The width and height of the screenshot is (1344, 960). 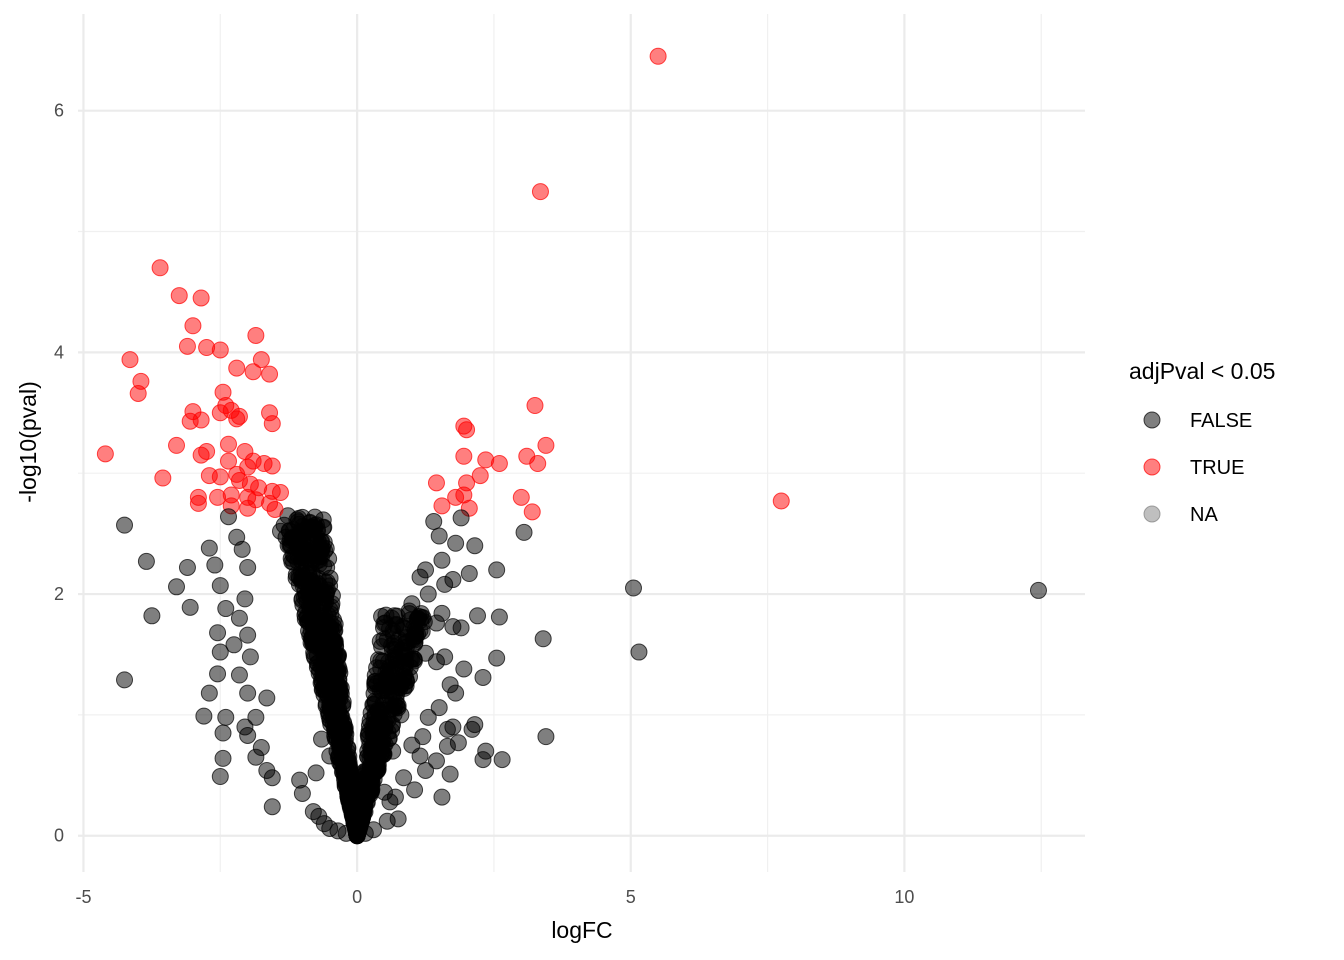 What do you see at coordinates (83, 897) in the screenshot?
I see `x-tick-label: -5` at bounding box center [83, 897].